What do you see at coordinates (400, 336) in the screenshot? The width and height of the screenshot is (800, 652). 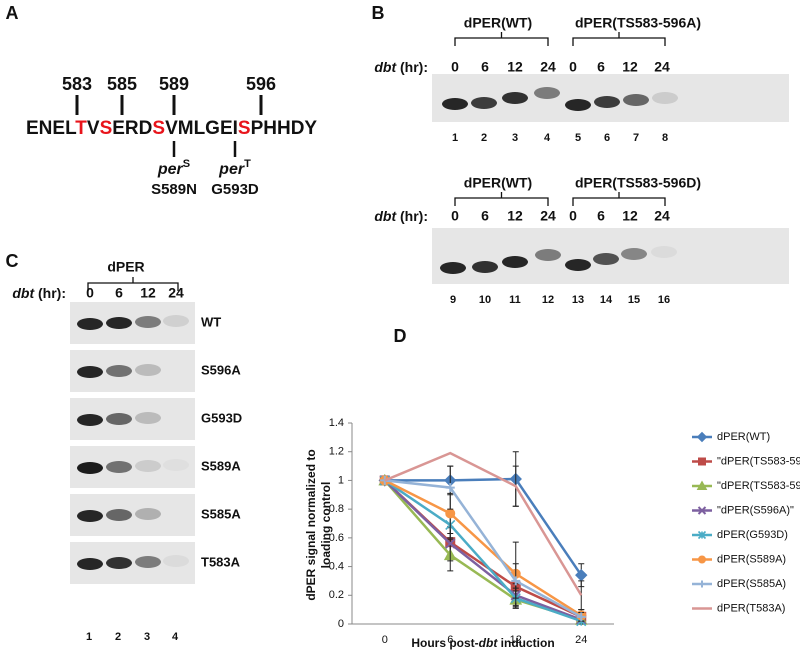 I see `panel-label: D` at bounding box center [400, 336].